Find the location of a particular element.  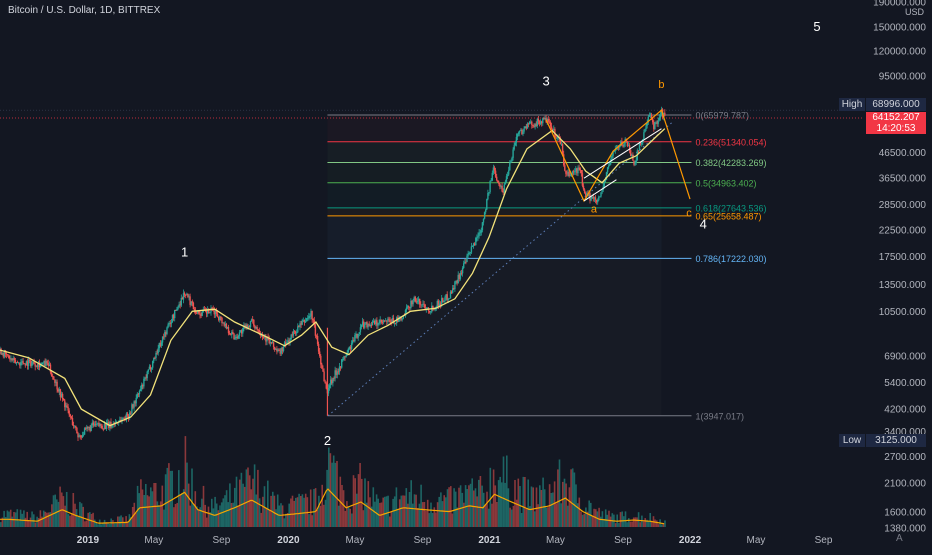

volume-layer is located at coordinates (333, 481).